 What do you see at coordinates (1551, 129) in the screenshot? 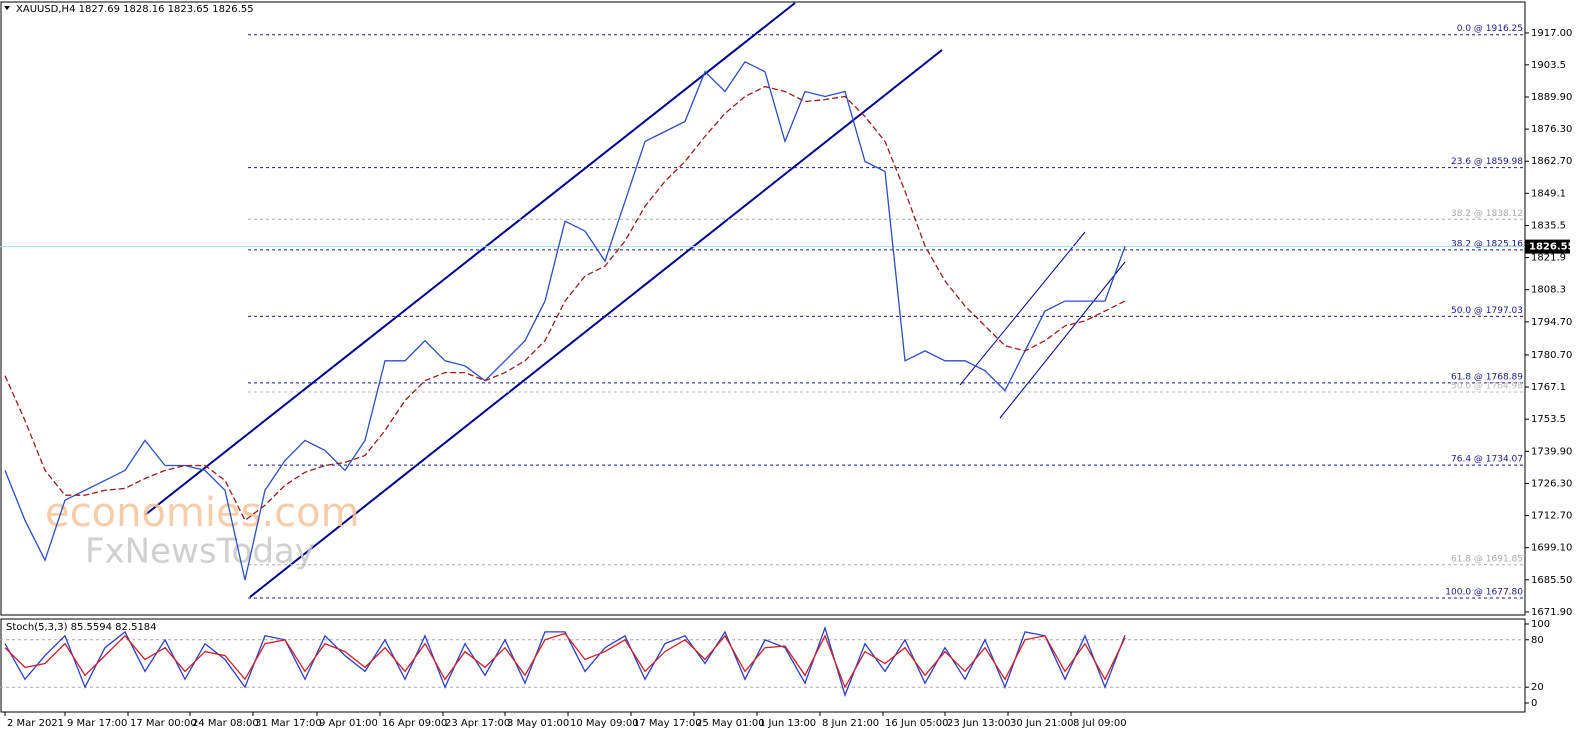
I see `y-tick-label: 1876.30` at bounding box center [1551, 129].